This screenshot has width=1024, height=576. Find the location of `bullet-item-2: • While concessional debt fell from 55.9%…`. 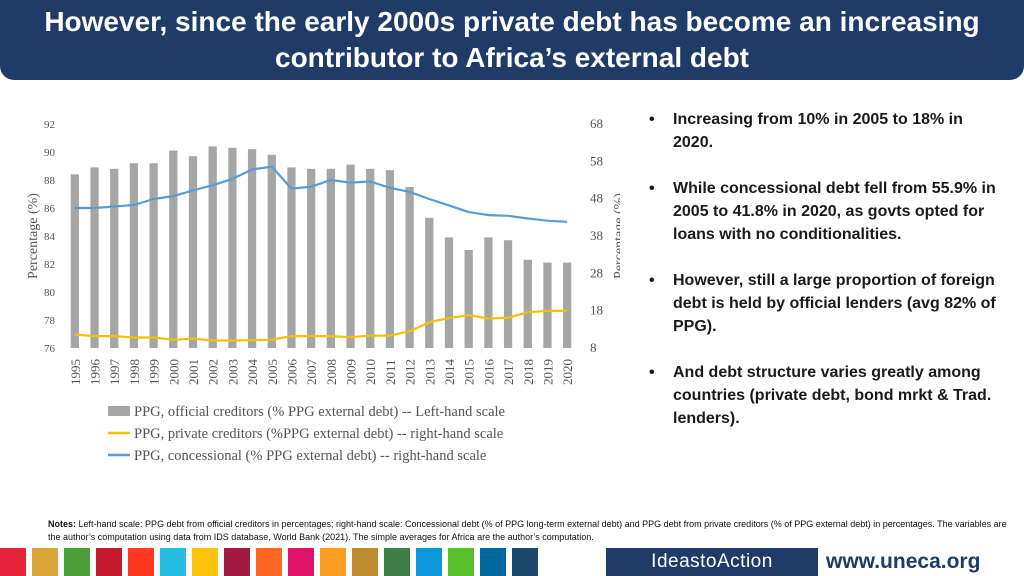

bullet-item-2: • While concessional debt fell from 55.9%… is located at coordinates (825, 211).